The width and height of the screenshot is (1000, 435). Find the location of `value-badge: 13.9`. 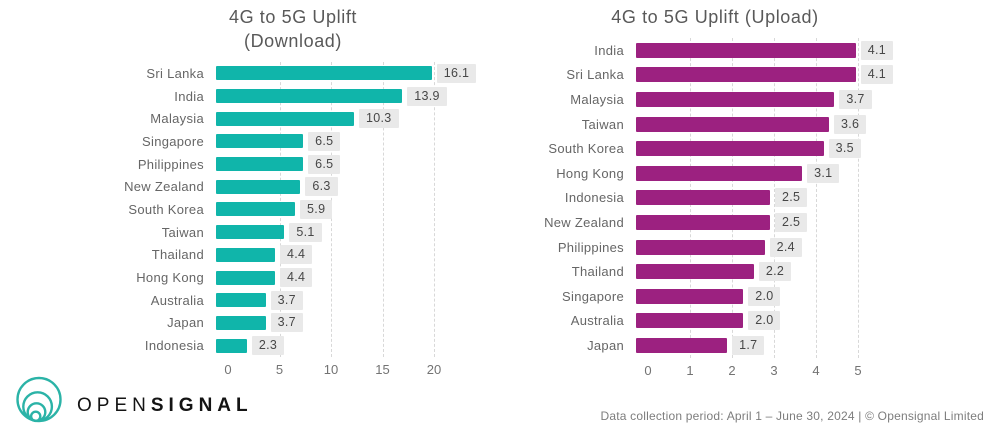

value-badge: 13.9 is located at coordinates (427, 96).